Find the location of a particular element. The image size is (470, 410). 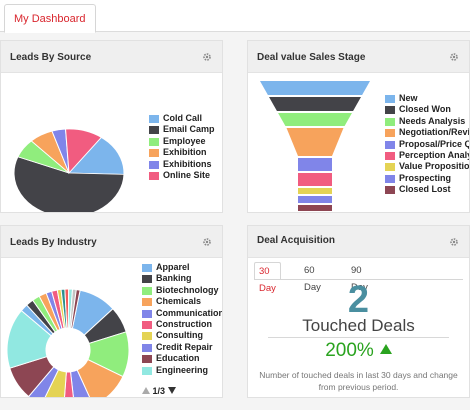

legend-item: Perception Analysis is located at coordinates (427, 155).